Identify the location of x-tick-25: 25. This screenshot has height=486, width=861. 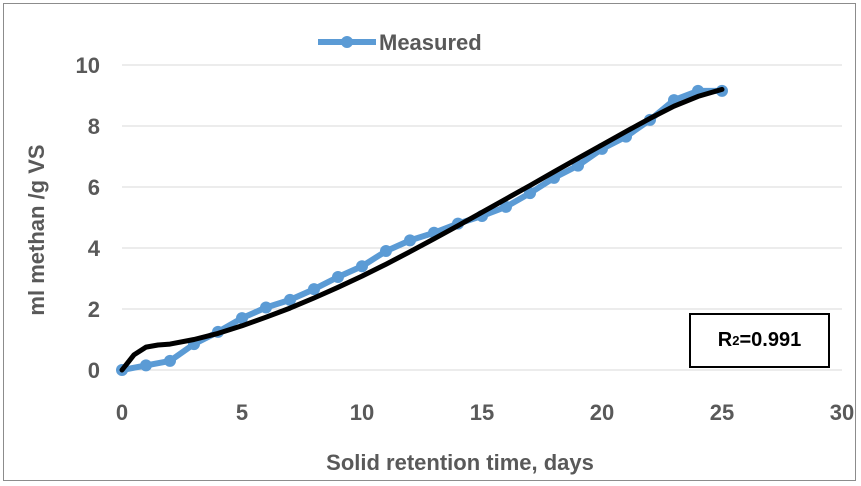
(722, 412).